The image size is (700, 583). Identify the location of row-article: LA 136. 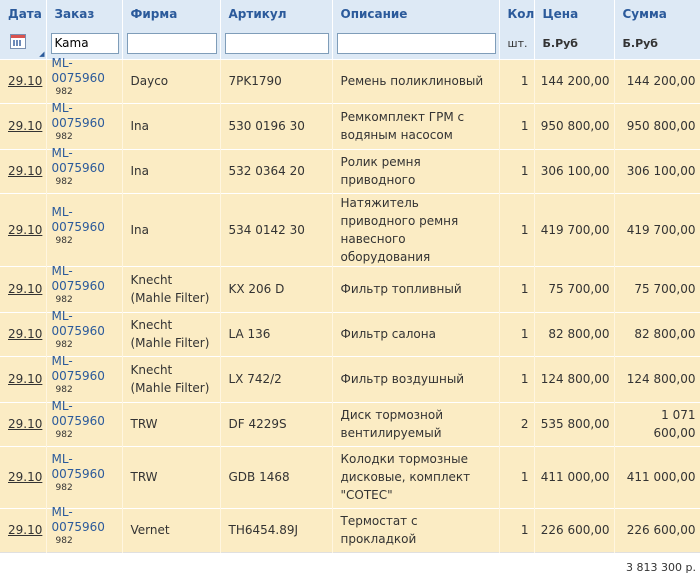
(276, 333).